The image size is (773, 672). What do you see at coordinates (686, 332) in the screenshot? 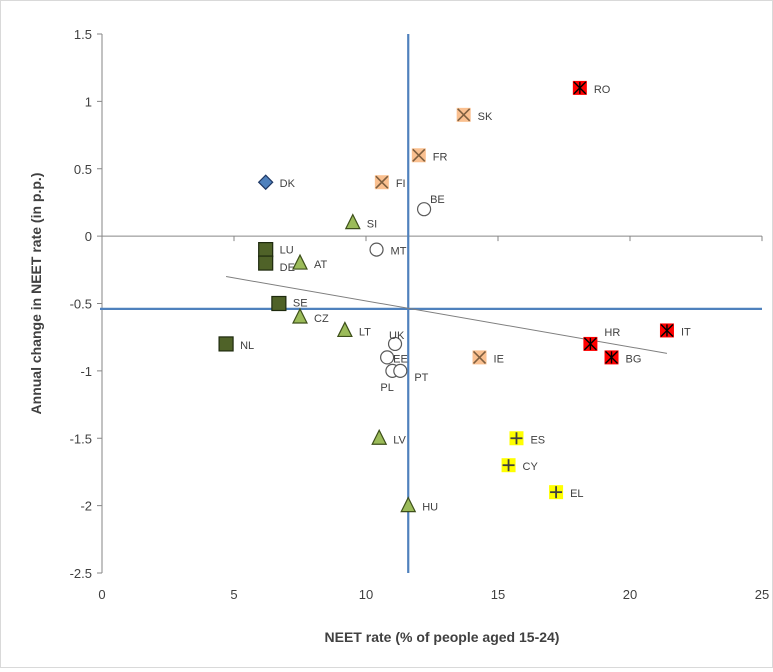
I see `data-label-it: IT` at bounding box center [686, 332].